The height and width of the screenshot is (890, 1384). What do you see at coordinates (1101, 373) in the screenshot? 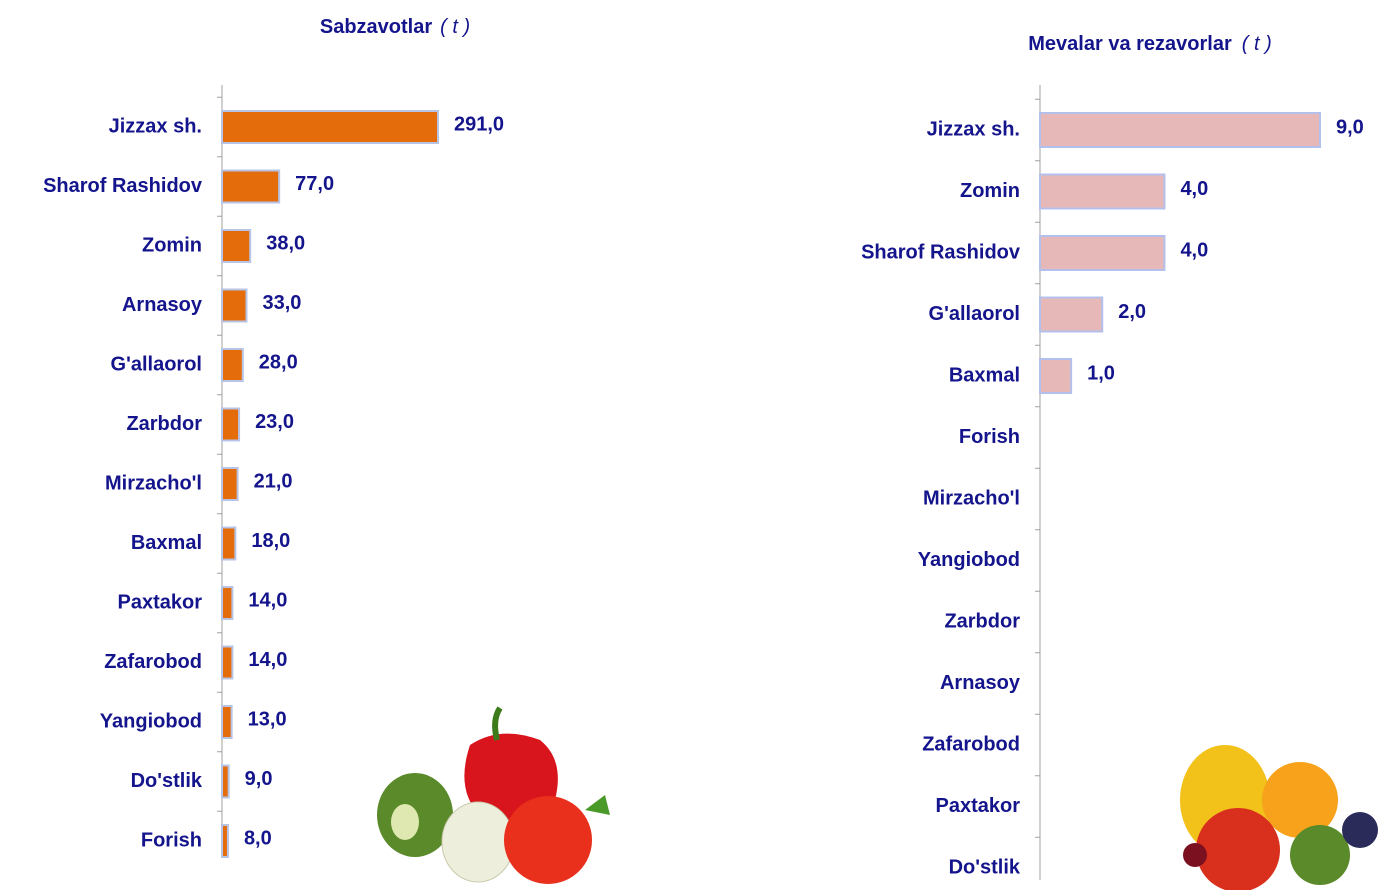
I see `value-label: 1,0` at bounding box center [1101, 373].